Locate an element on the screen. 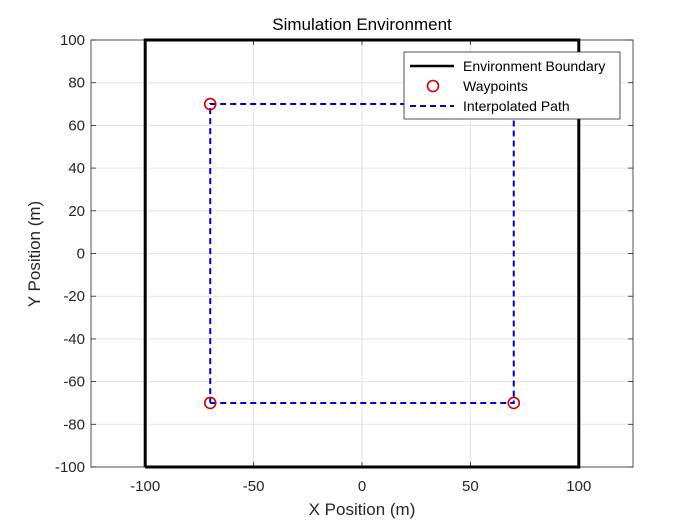 This screenshot has height=525, width=700. y-tick-label: 20 is located at coordinates (76, 211).